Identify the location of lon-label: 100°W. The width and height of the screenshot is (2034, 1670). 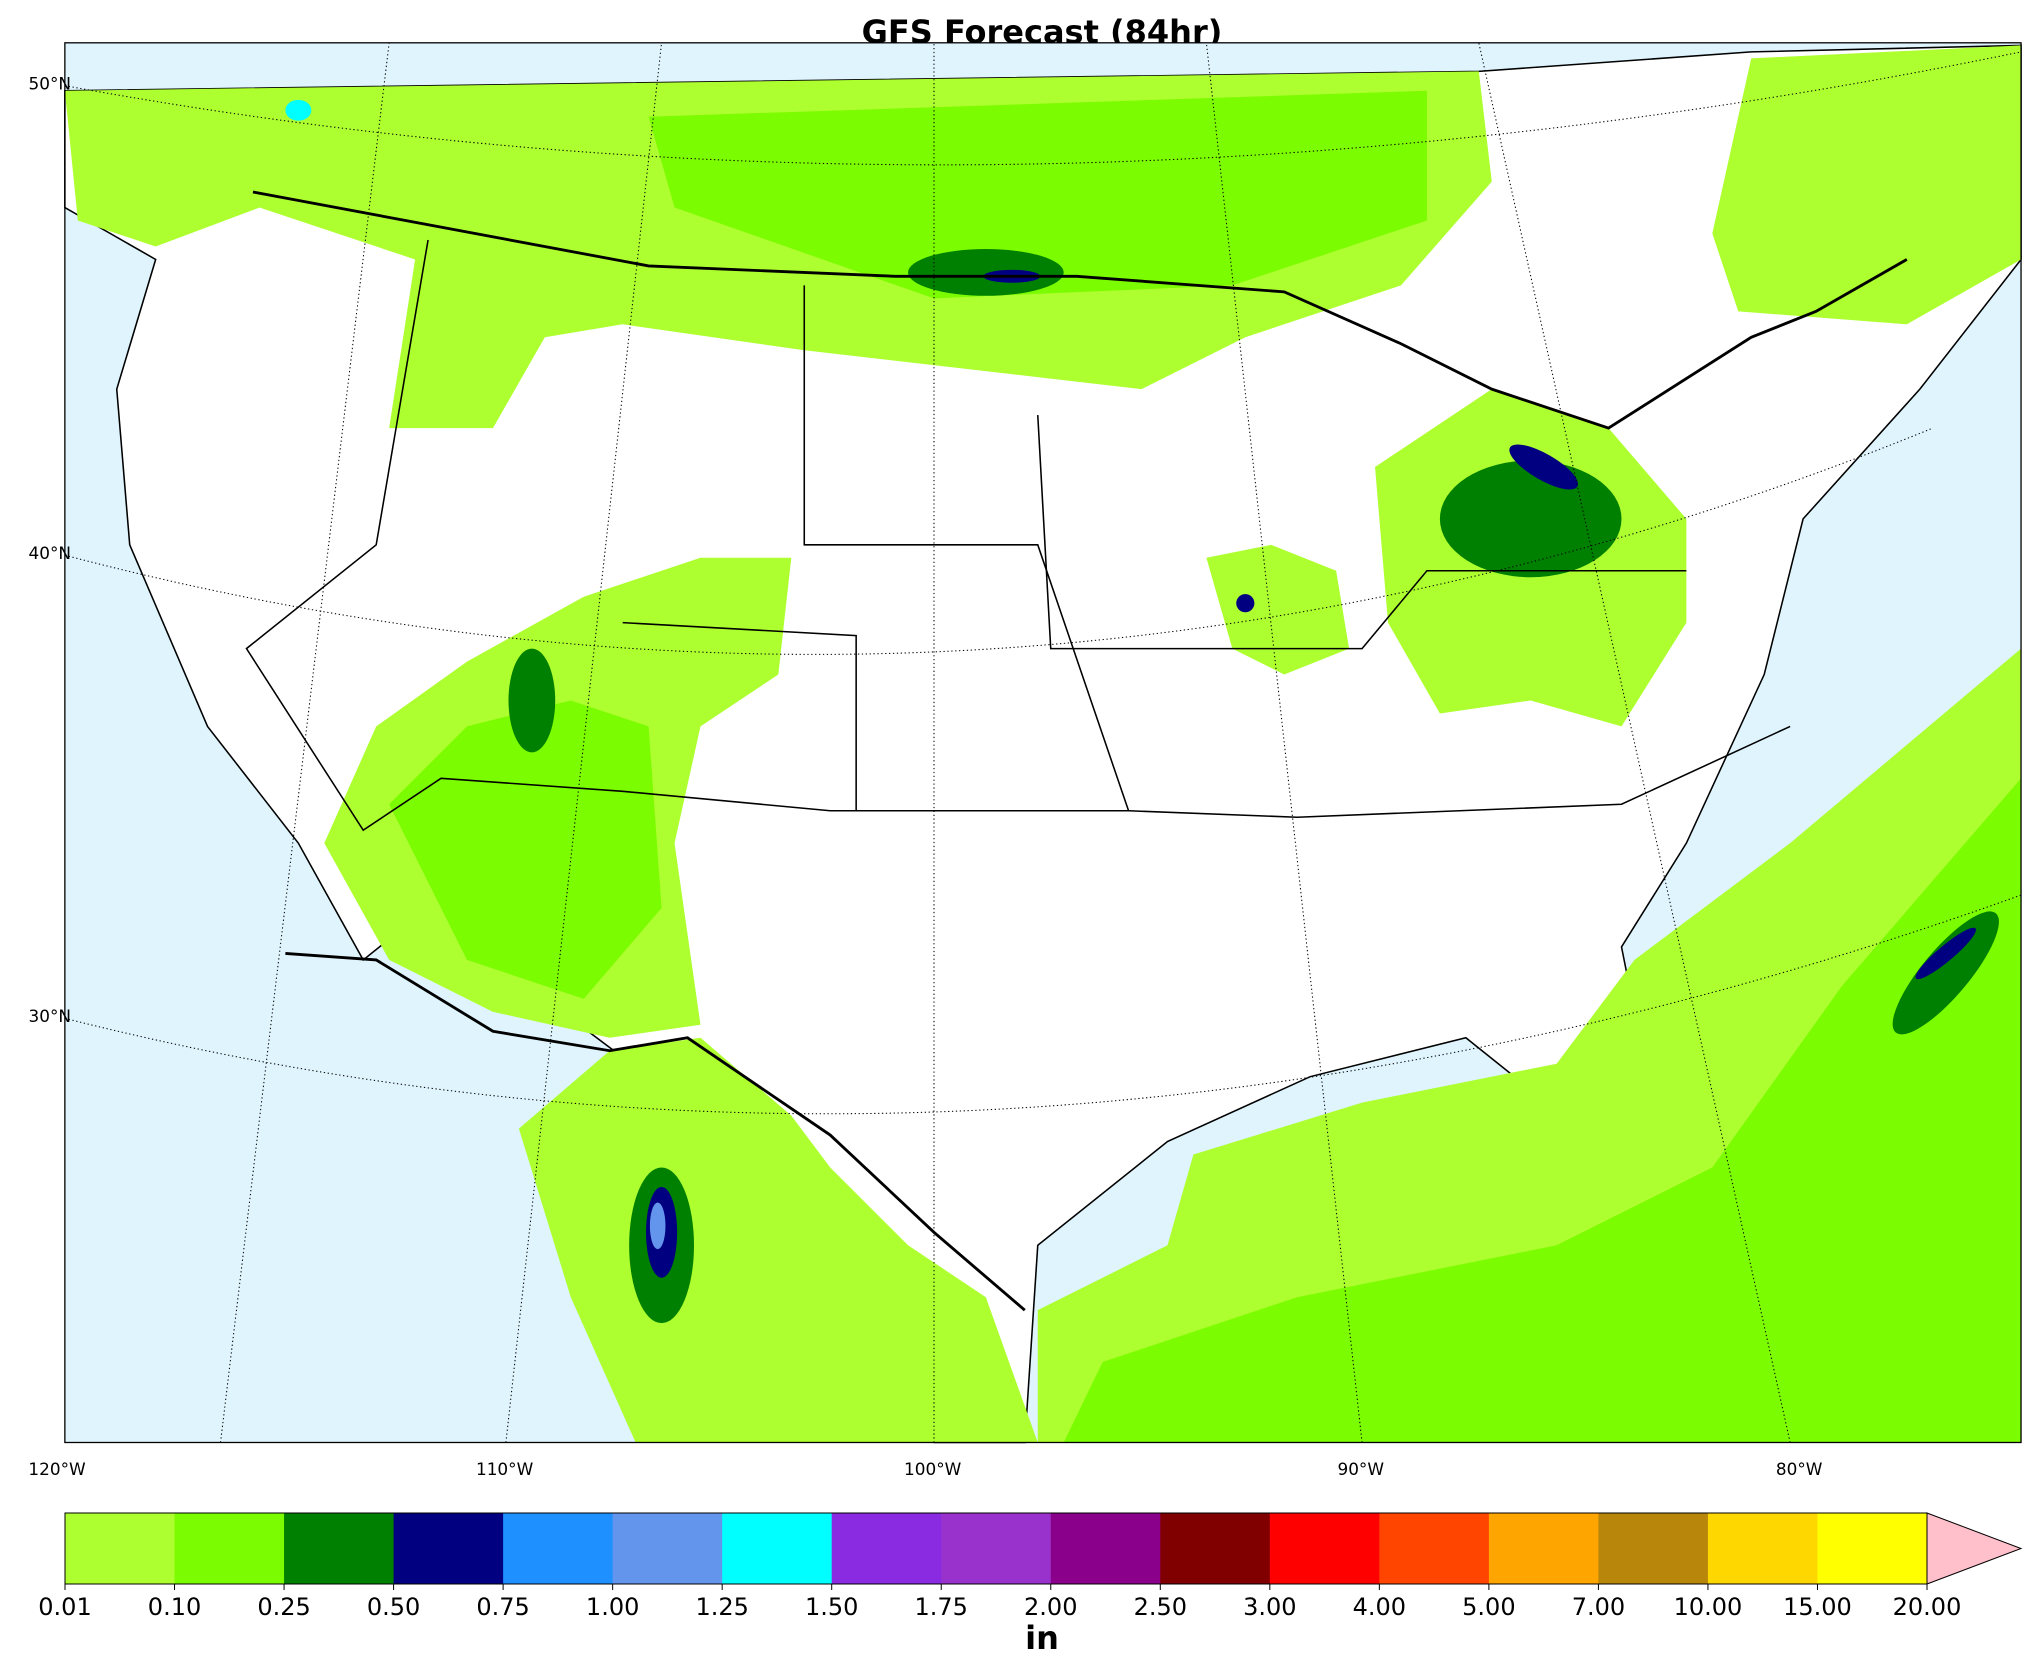
(933, 1469).